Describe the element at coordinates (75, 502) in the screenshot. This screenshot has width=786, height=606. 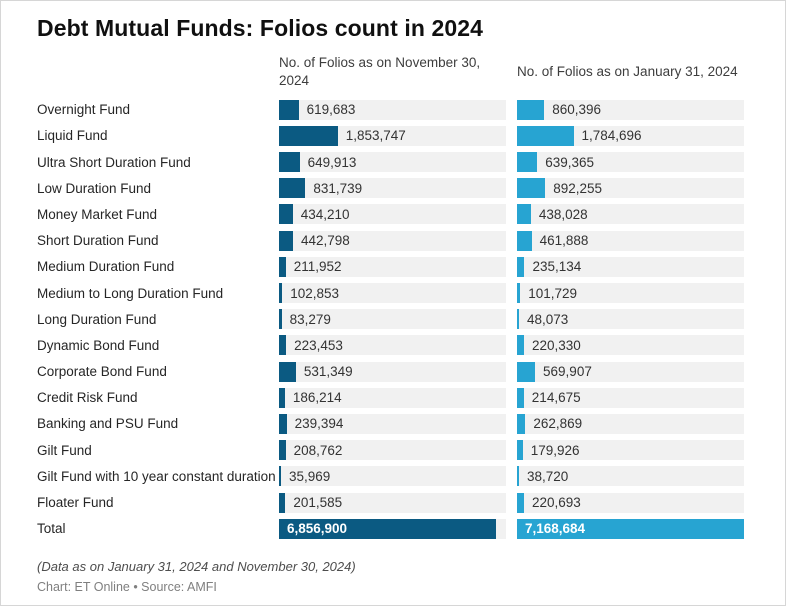
I see `row-label: Floater Fund` at that location.